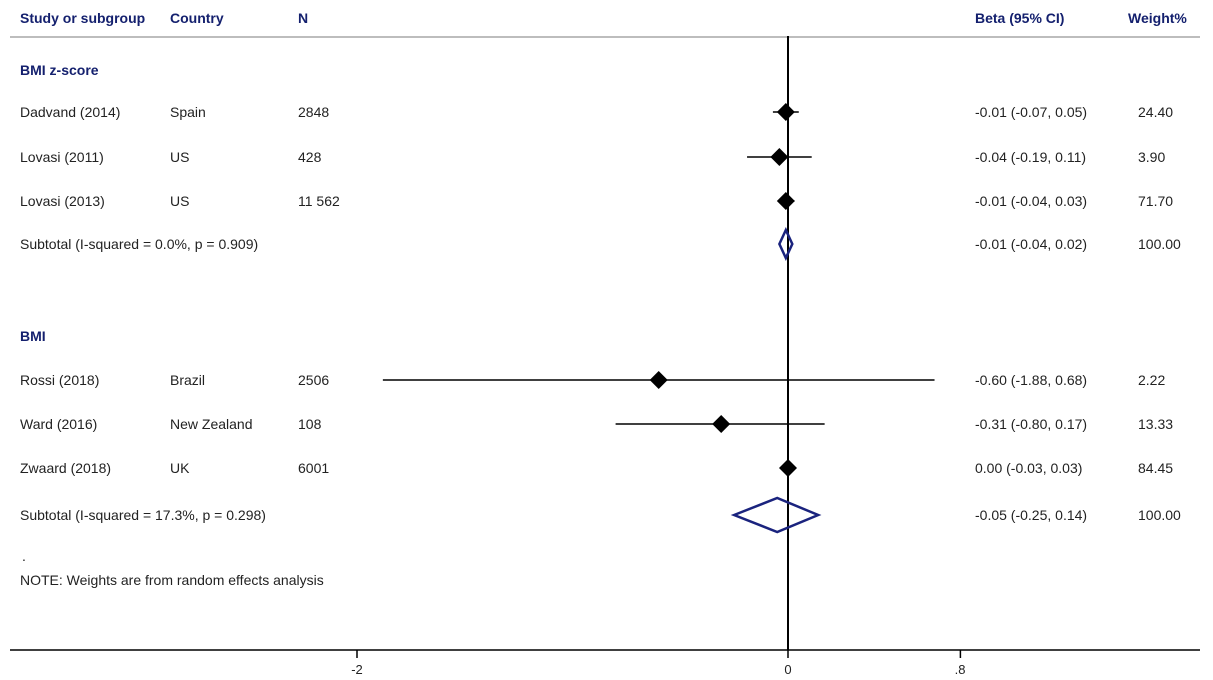 This screenshot has height=680, width=1213. I want to click on study-country: New Zealand, so click(211, 424).